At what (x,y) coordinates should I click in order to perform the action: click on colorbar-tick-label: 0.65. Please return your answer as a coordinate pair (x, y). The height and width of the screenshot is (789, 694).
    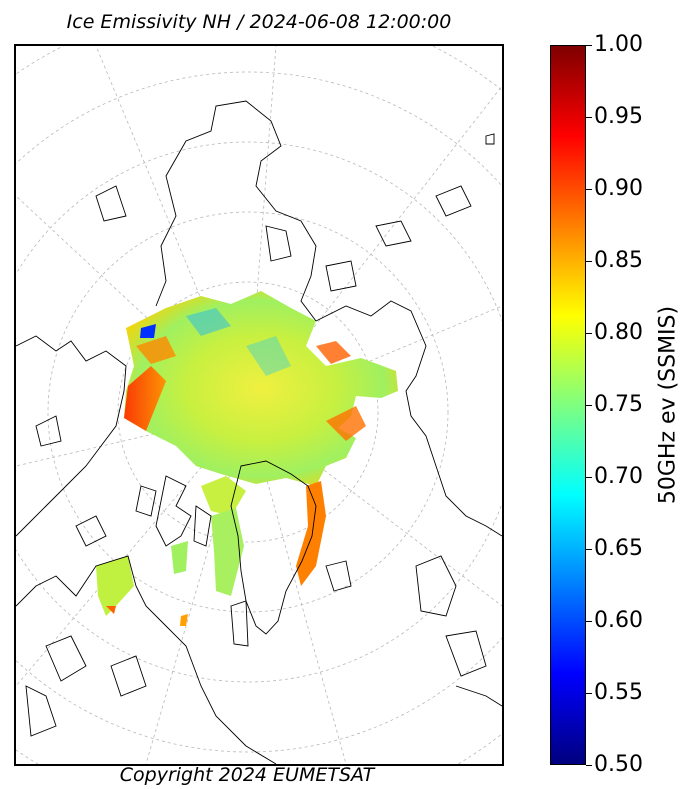
    Looking at the image, I should click on (618, 548).